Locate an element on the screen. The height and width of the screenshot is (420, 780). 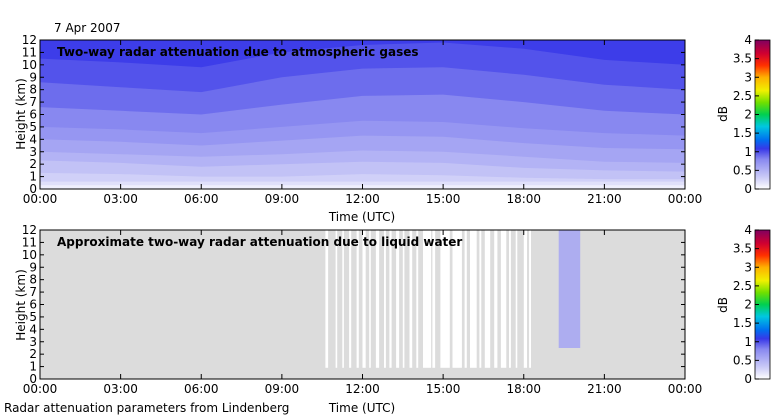
x-tick-label: 03:00 is located at coordinates (120, 389).